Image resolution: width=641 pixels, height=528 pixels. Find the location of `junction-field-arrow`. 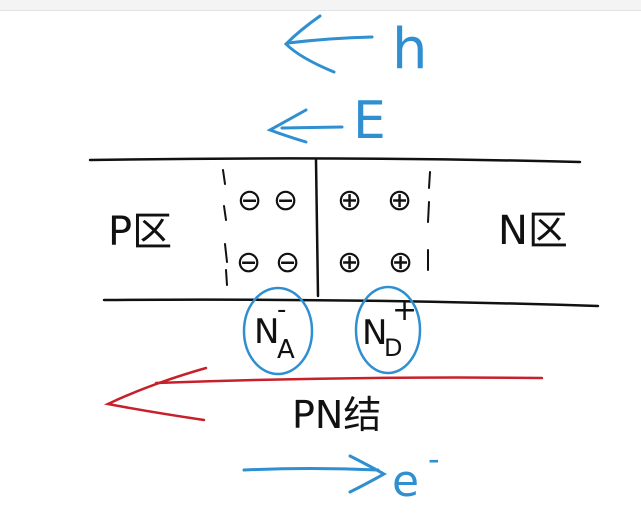

junction-field-arrow is located at coordinates (324, 394).